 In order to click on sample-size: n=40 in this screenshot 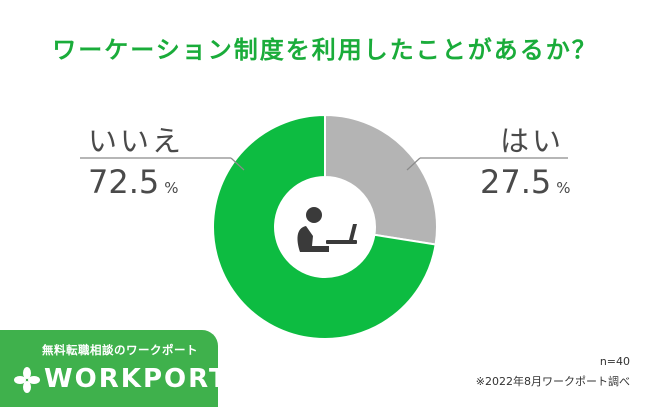, I will do `click(614, 361)`.